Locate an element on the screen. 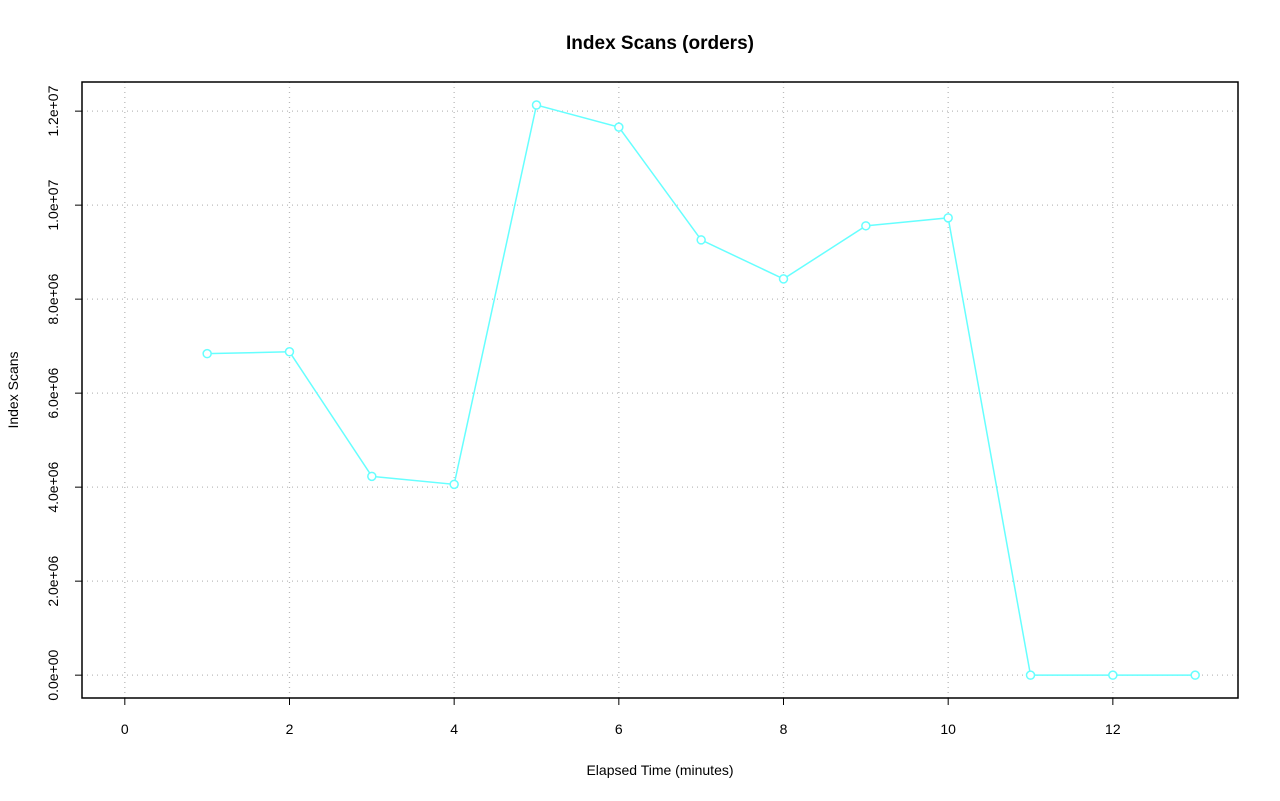  x-tick-label: 8 is located at coordinates (784, 729).